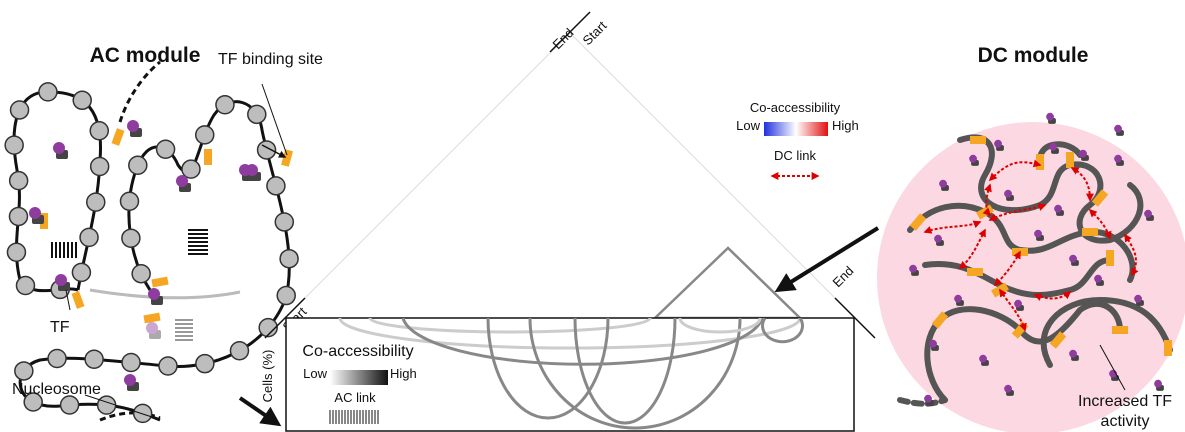 This screenshot has height=432, width=1185. What do you see at coordinates (827, 259) in the screenshot?
I see `arrow` at bounding box center [827, 259].